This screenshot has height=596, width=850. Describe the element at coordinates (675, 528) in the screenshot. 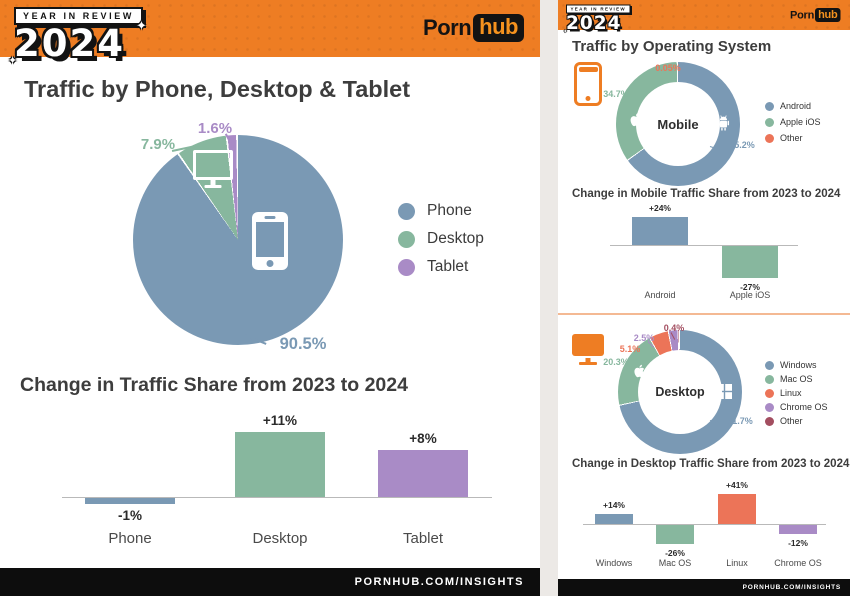

I see `bar-mac-os: -26% Mac OS` at that location.